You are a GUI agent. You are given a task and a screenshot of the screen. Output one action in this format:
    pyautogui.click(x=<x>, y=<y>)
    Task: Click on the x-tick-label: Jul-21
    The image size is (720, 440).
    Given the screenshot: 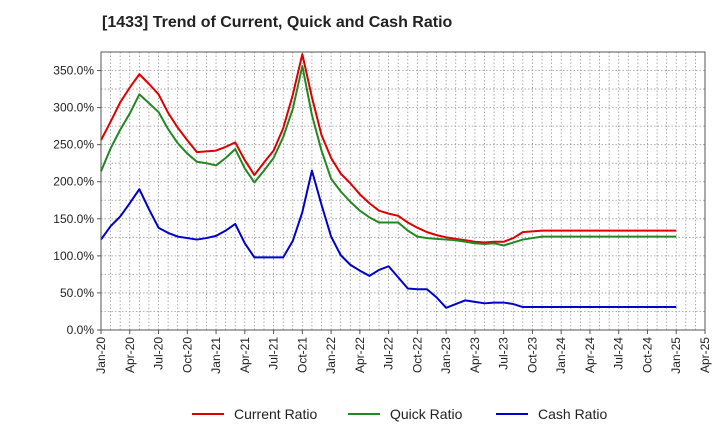 What is the action you would take?
    pyautogui.click(x=274, y=353)
    